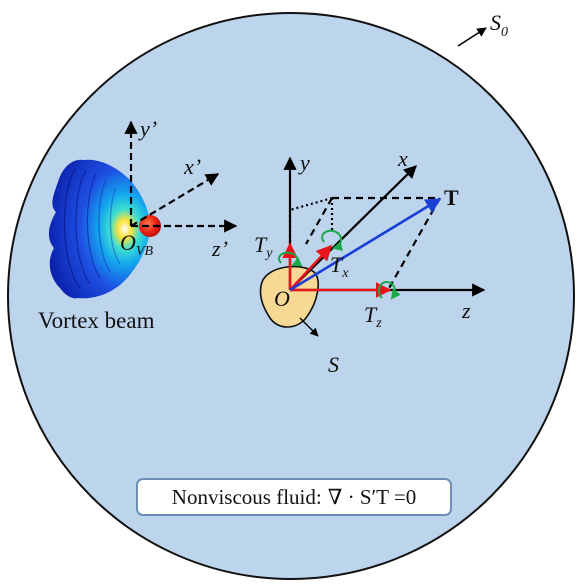 Image resolution: width=581 pixels, height=585 pixels. What do you see at coordinates (333, 364) in the screenshot?
I see `surface-s-label: S` at bounding box center [333, 364].